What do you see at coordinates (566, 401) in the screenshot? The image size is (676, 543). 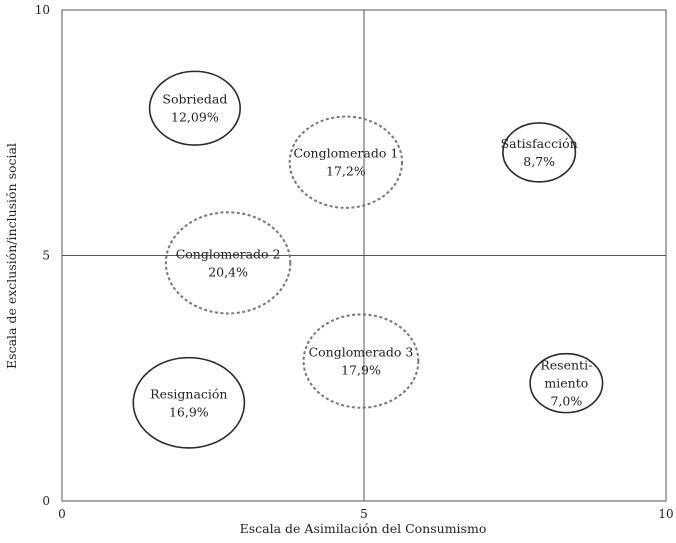 I see `bubble-label: 7,0%` at bounding box center [566, 401].